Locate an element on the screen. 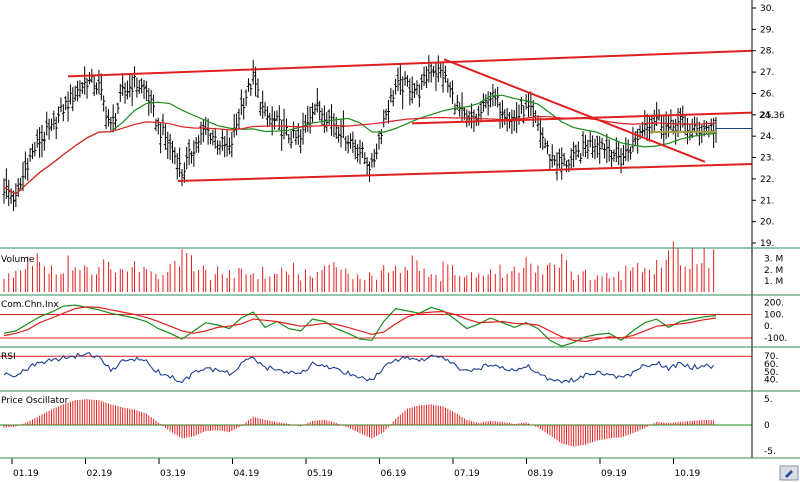 Image resolution: width=800 pixels, height=482 pixels. price-y-tick-label: 26. is located at coordinates (767, 94).